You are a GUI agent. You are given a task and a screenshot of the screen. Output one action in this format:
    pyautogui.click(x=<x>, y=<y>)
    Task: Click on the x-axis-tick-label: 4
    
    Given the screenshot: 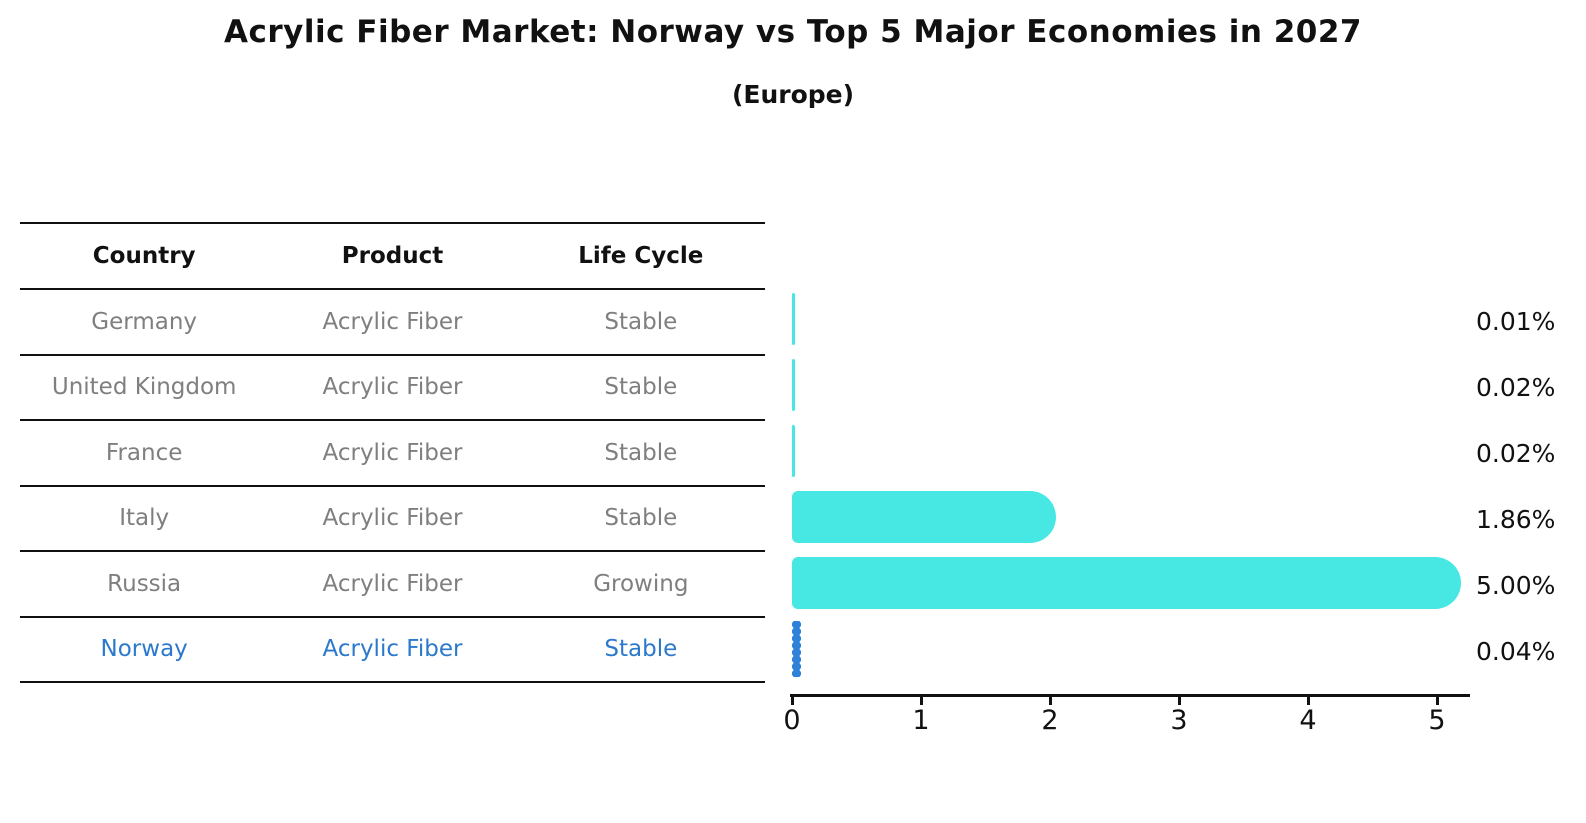 What is the action you would take?
    pyautogui.click(x=1308, y=720)
    